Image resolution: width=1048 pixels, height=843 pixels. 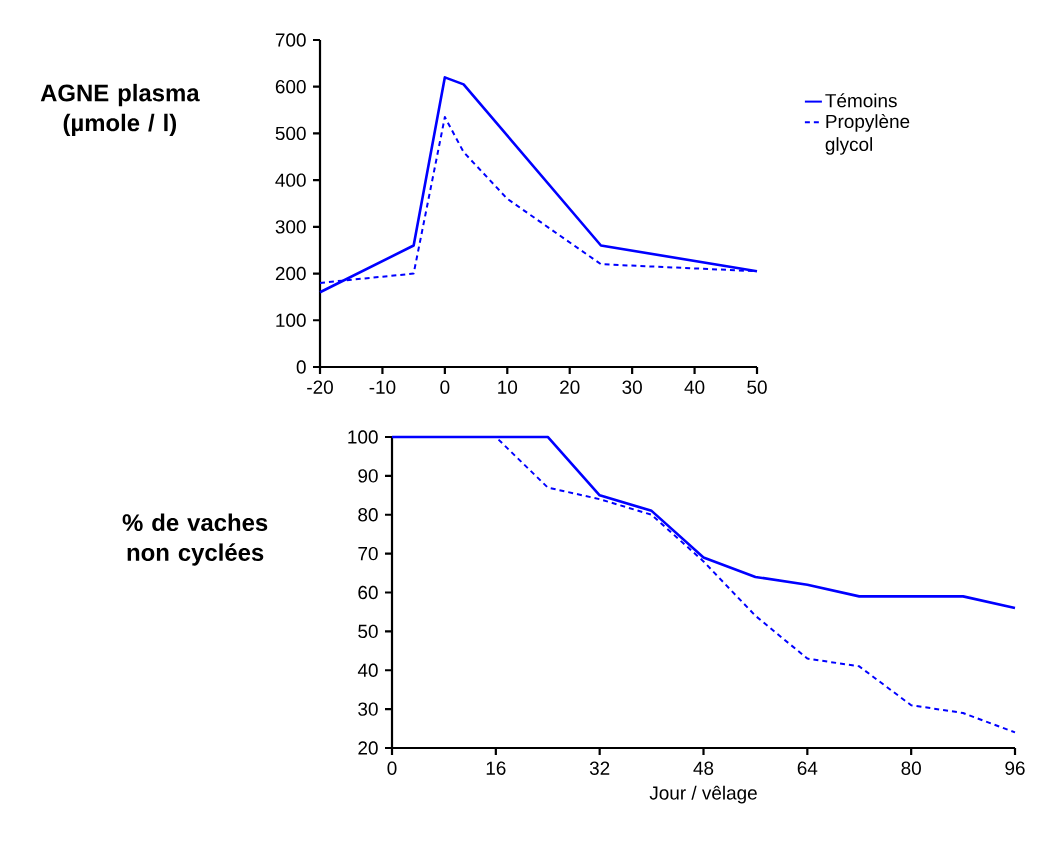 What do you see at coordinates (290, 227) in the screenshot?
I see `y-tick-label: 300` at bounding box center [290, 227].